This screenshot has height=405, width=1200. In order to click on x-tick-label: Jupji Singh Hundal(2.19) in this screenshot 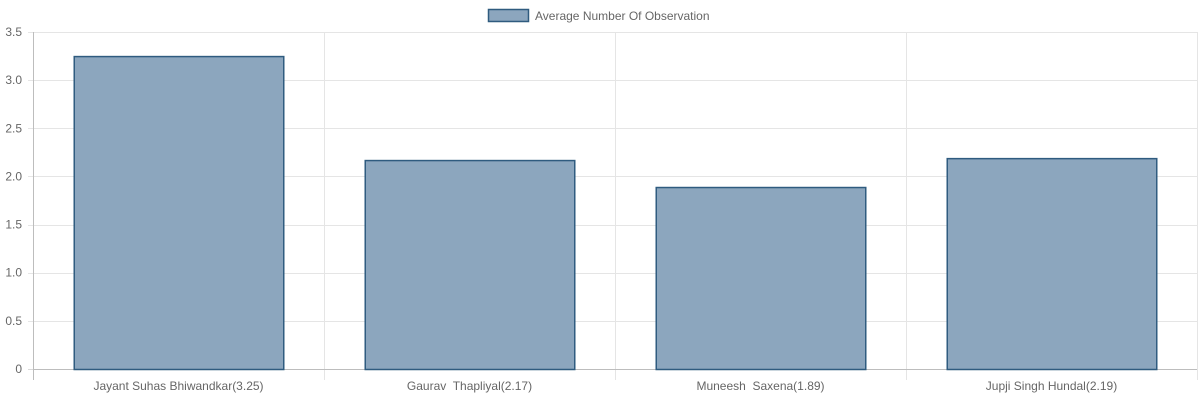, I will do `click(1051, 386)`.